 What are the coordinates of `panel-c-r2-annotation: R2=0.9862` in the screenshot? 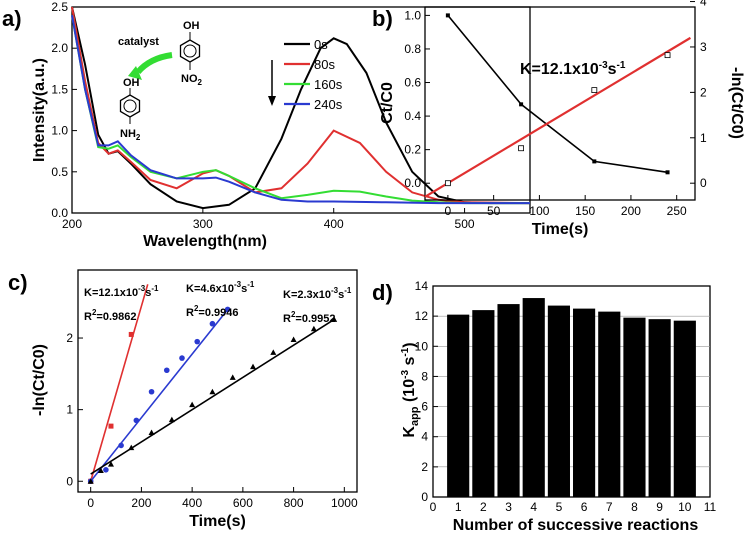 It's located at (110, 315).